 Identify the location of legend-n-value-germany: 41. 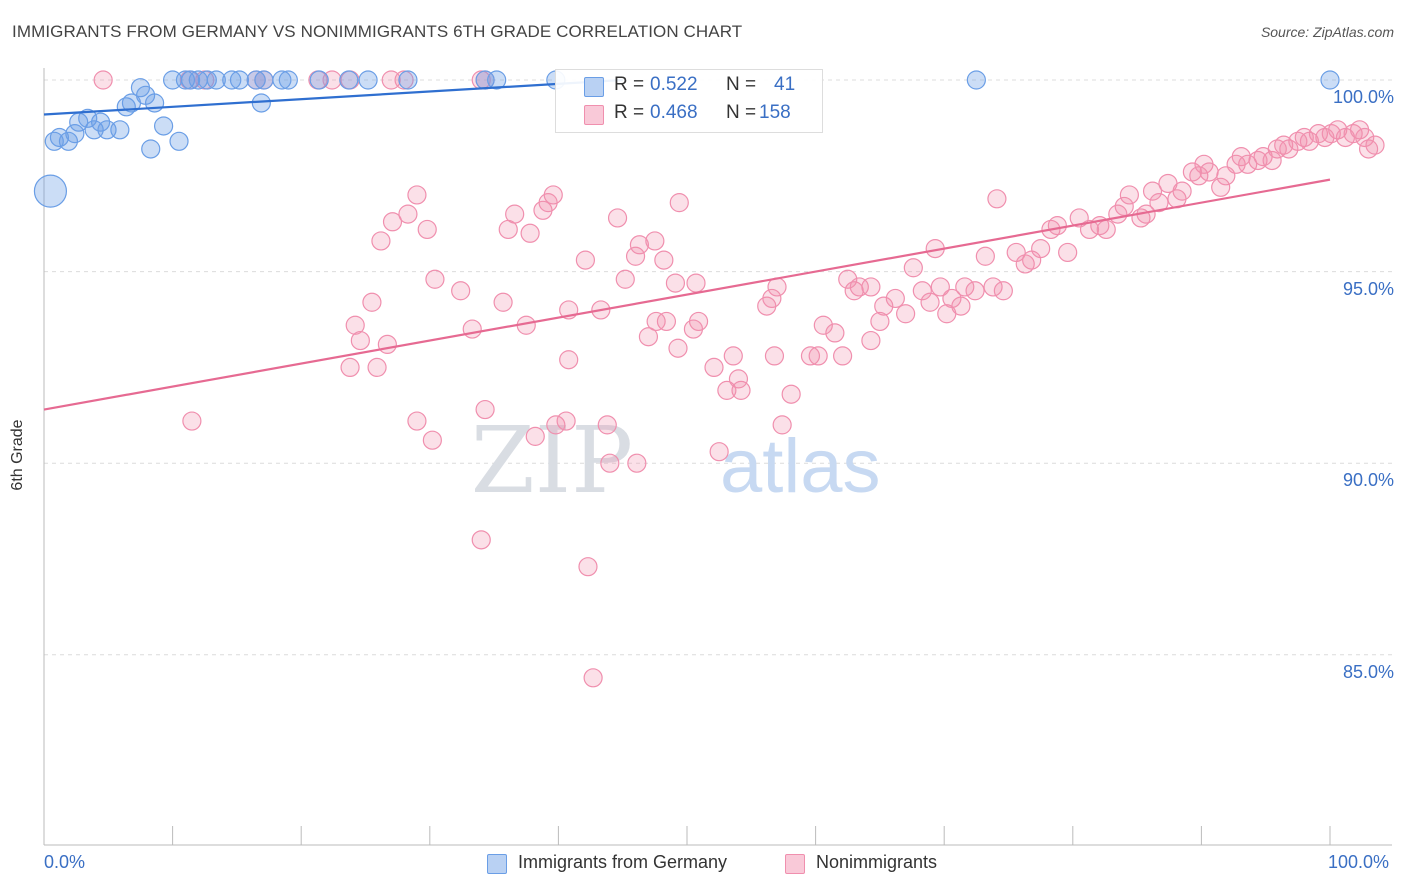
(785, 84).